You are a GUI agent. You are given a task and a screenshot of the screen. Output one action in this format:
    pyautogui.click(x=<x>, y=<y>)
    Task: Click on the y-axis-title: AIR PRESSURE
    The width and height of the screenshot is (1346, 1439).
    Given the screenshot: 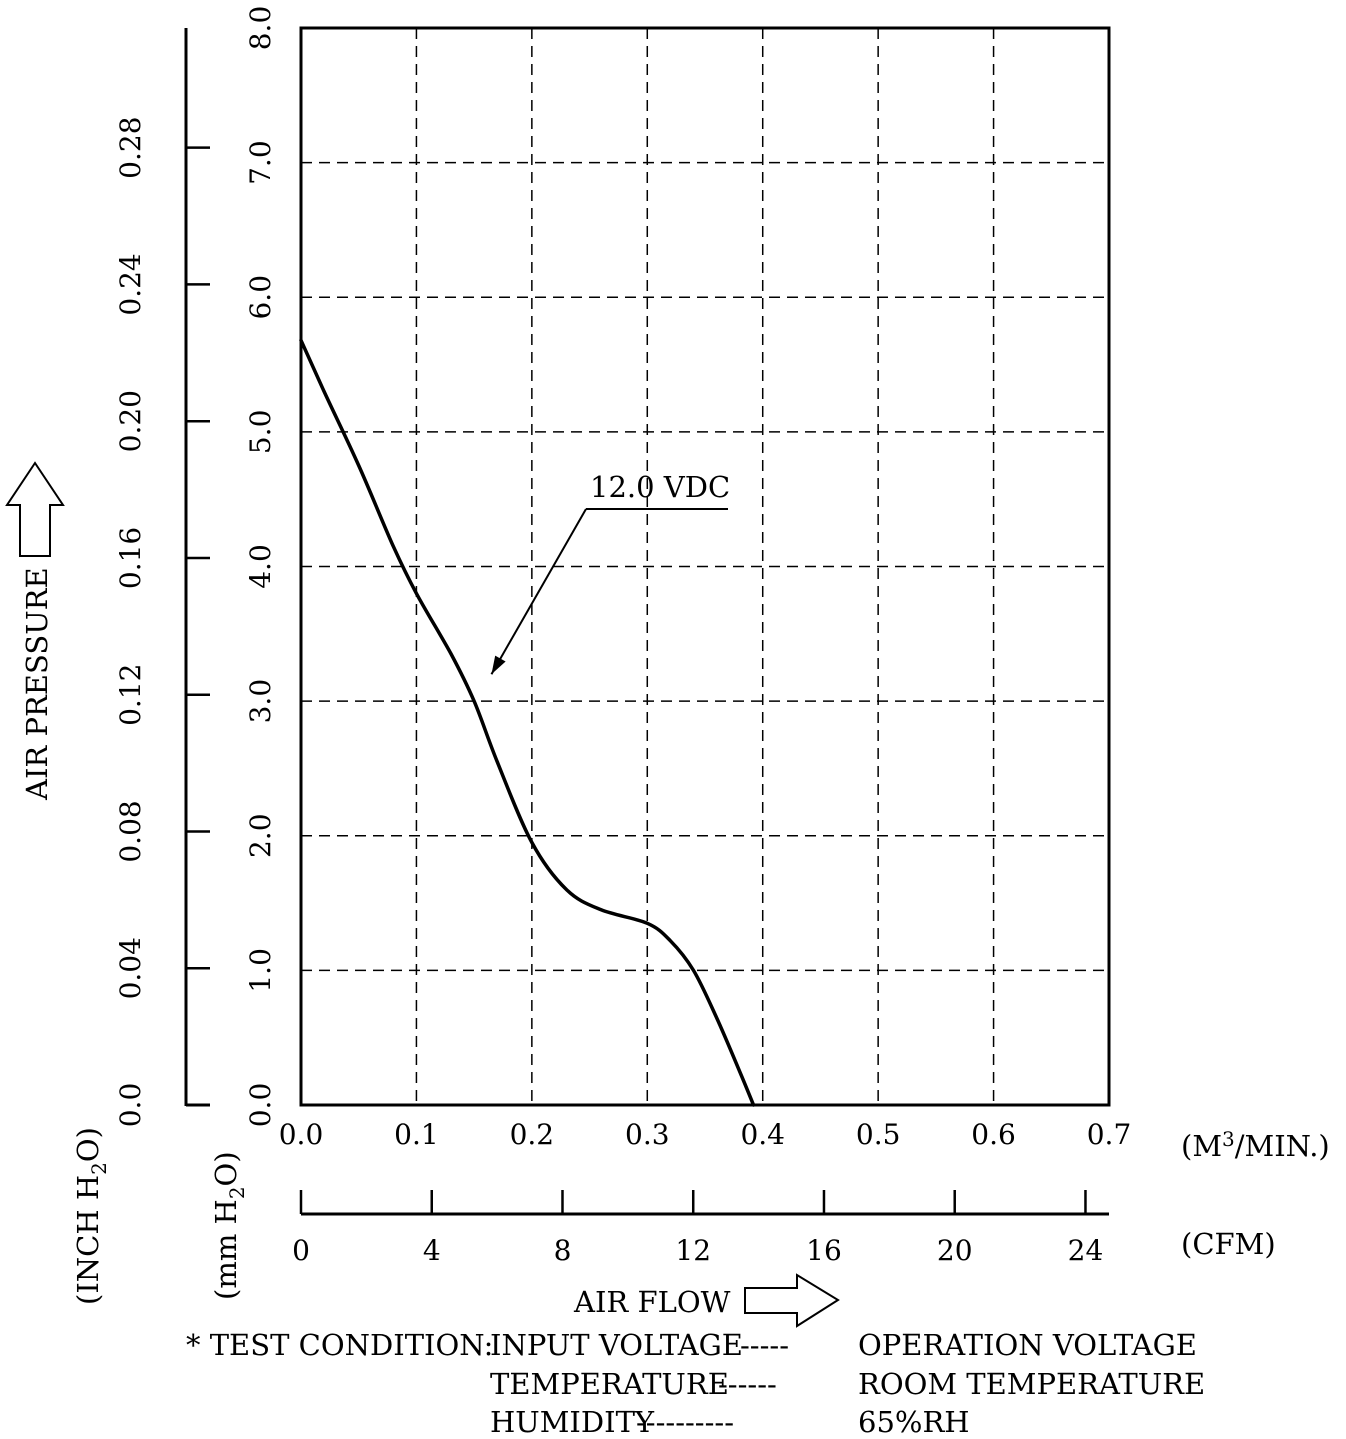 What is the action you would take?
    pyautogui.click(x=37, y=684)
    